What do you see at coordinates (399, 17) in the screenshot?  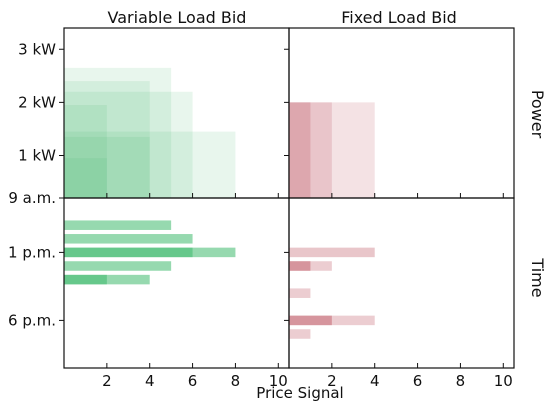 I see `fixed-load-bid-title: Fixed Load Bid` at bounding box center [399, 17].